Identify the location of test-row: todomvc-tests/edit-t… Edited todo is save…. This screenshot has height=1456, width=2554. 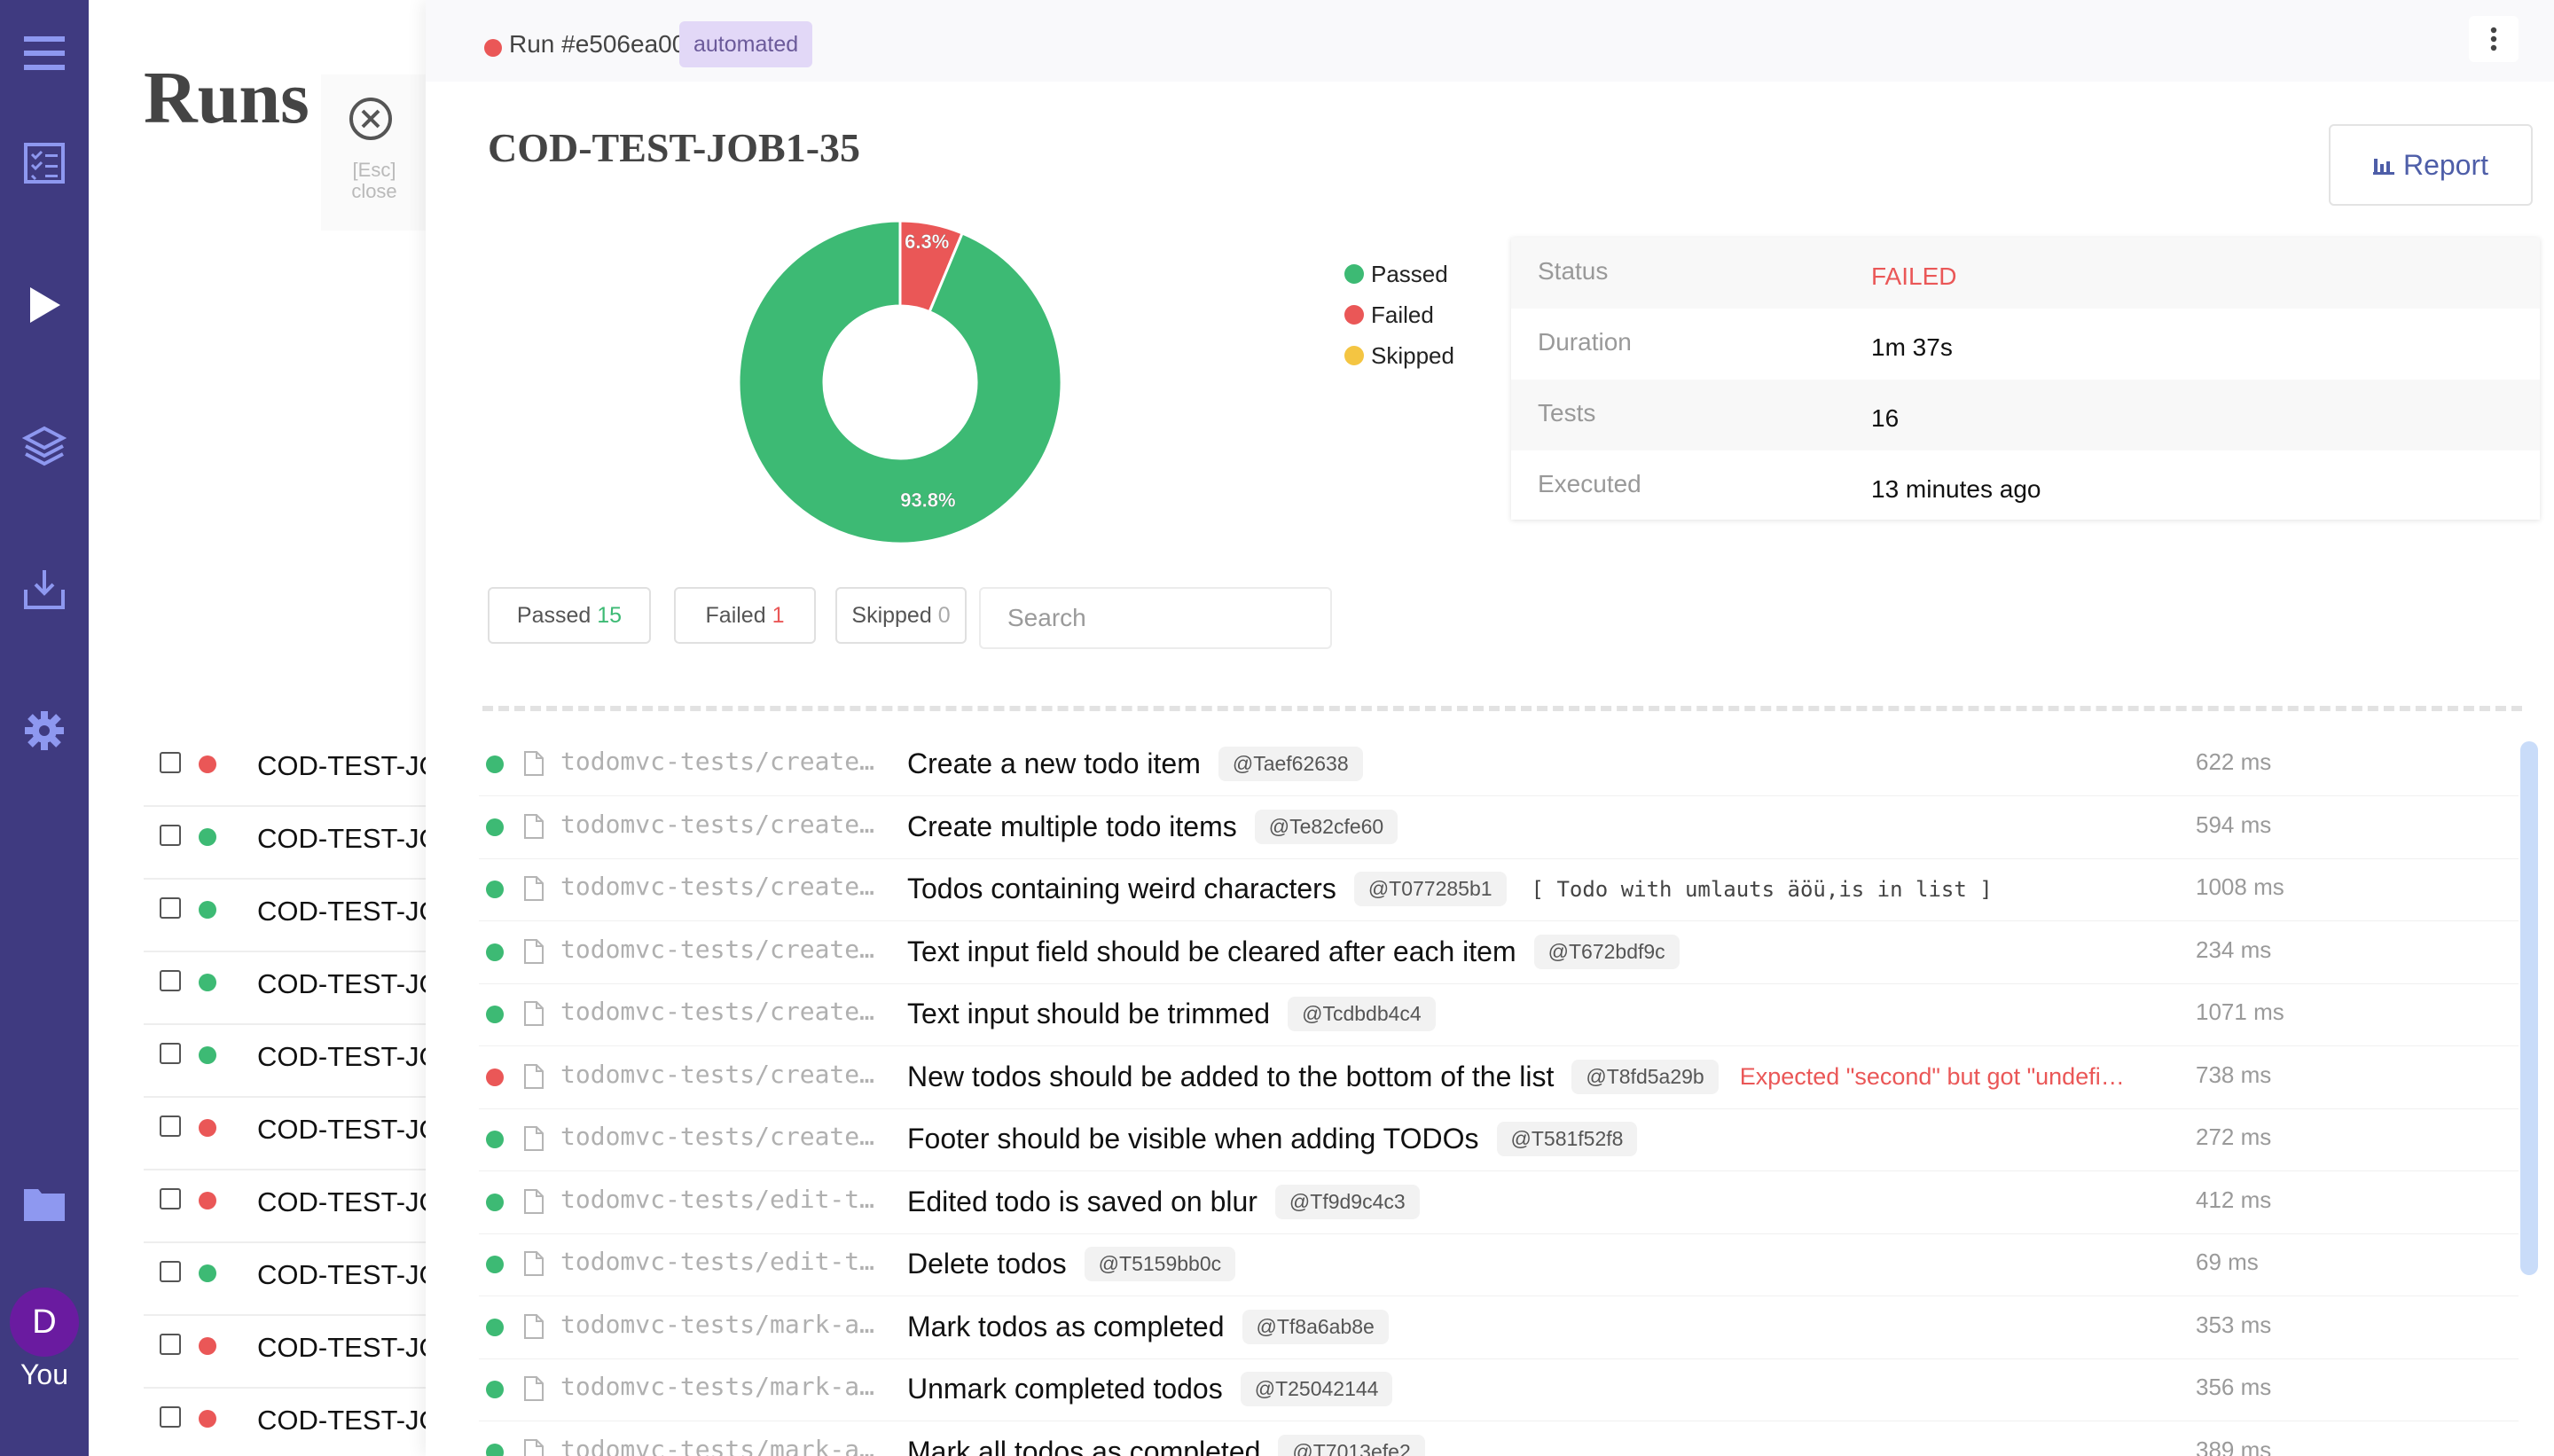
(1499, 1203).